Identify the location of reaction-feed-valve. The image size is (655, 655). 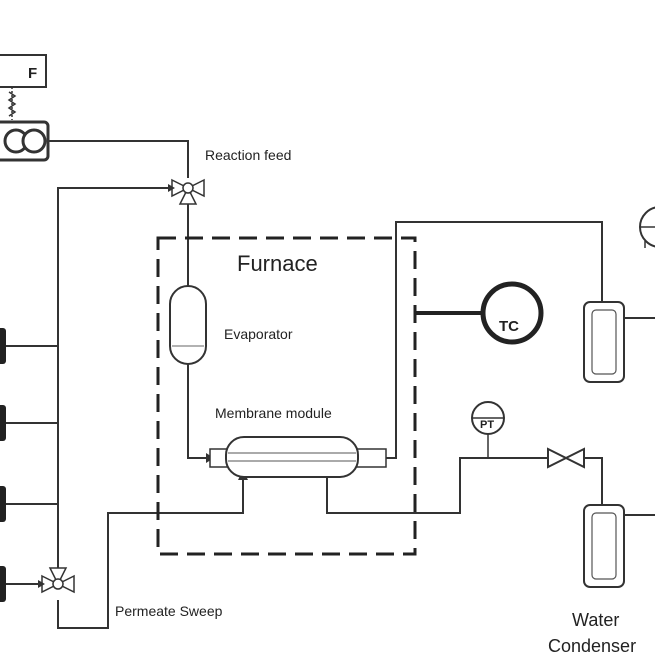
(186, 191).